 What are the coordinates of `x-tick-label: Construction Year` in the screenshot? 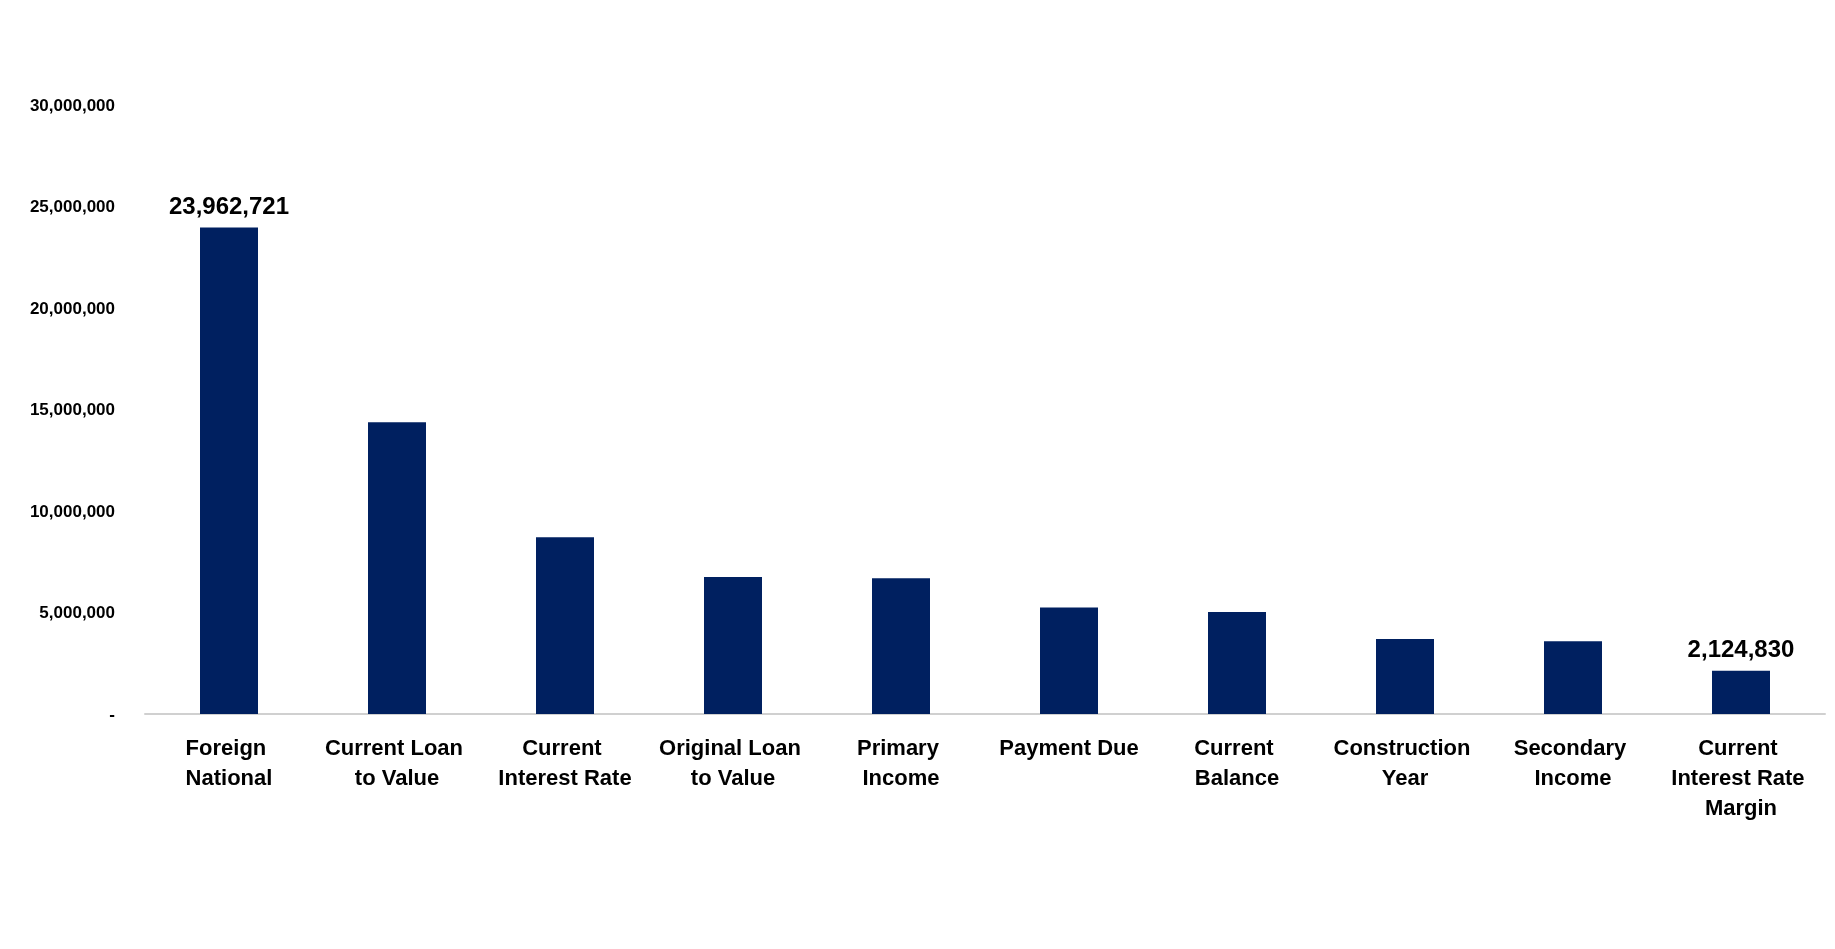 It's located at (1405, 762).